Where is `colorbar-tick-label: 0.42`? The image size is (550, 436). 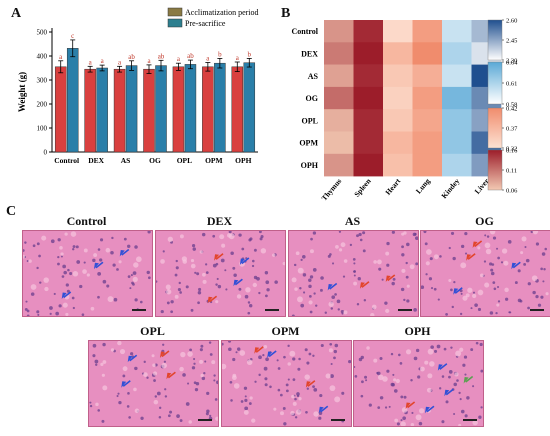
colorbar-tick-label: 0.42 is located at coordinates (511, 109).